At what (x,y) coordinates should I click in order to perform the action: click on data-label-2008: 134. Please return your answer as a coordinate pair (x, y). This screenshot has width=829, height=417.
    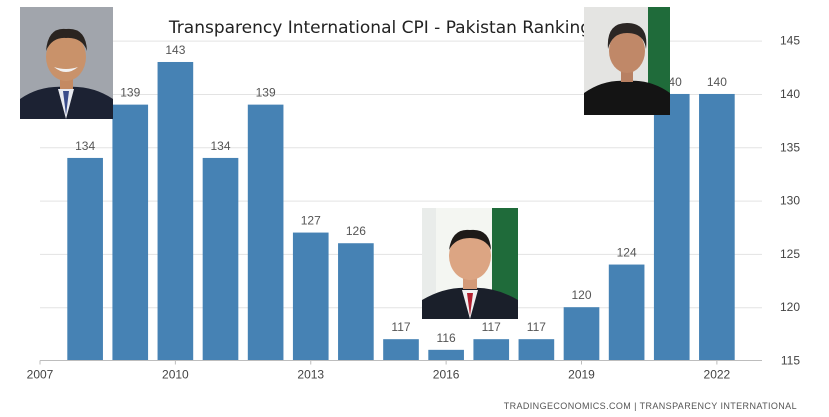
    Looking at the image, I should click on (85, 146).